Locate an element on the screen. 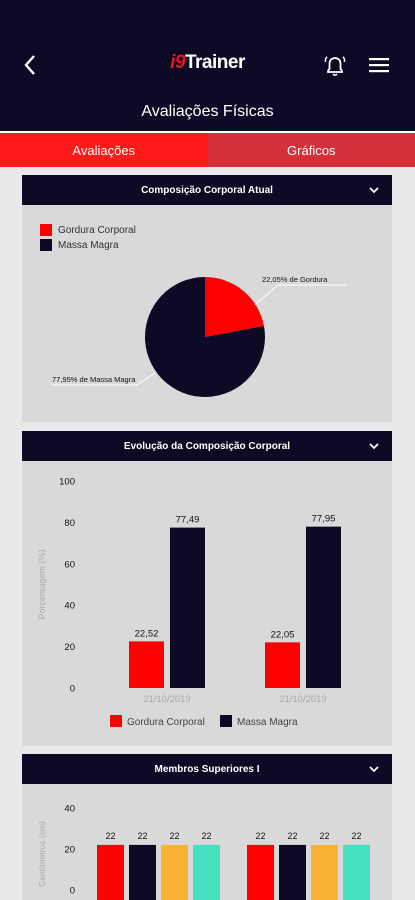 This screenshot has height=900, width=415. legend-swatch-red is located at coordinates (46, 230).